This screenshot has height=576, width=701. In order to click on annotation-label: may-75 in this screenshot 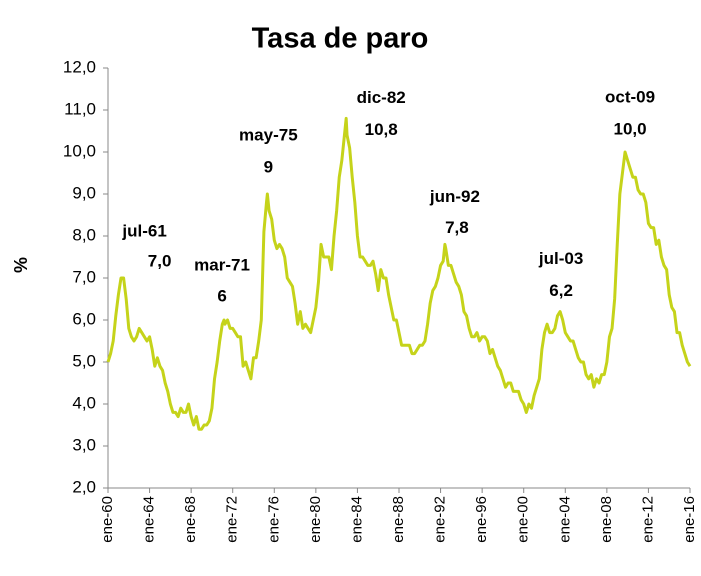, I will do `click(268, 134)`.